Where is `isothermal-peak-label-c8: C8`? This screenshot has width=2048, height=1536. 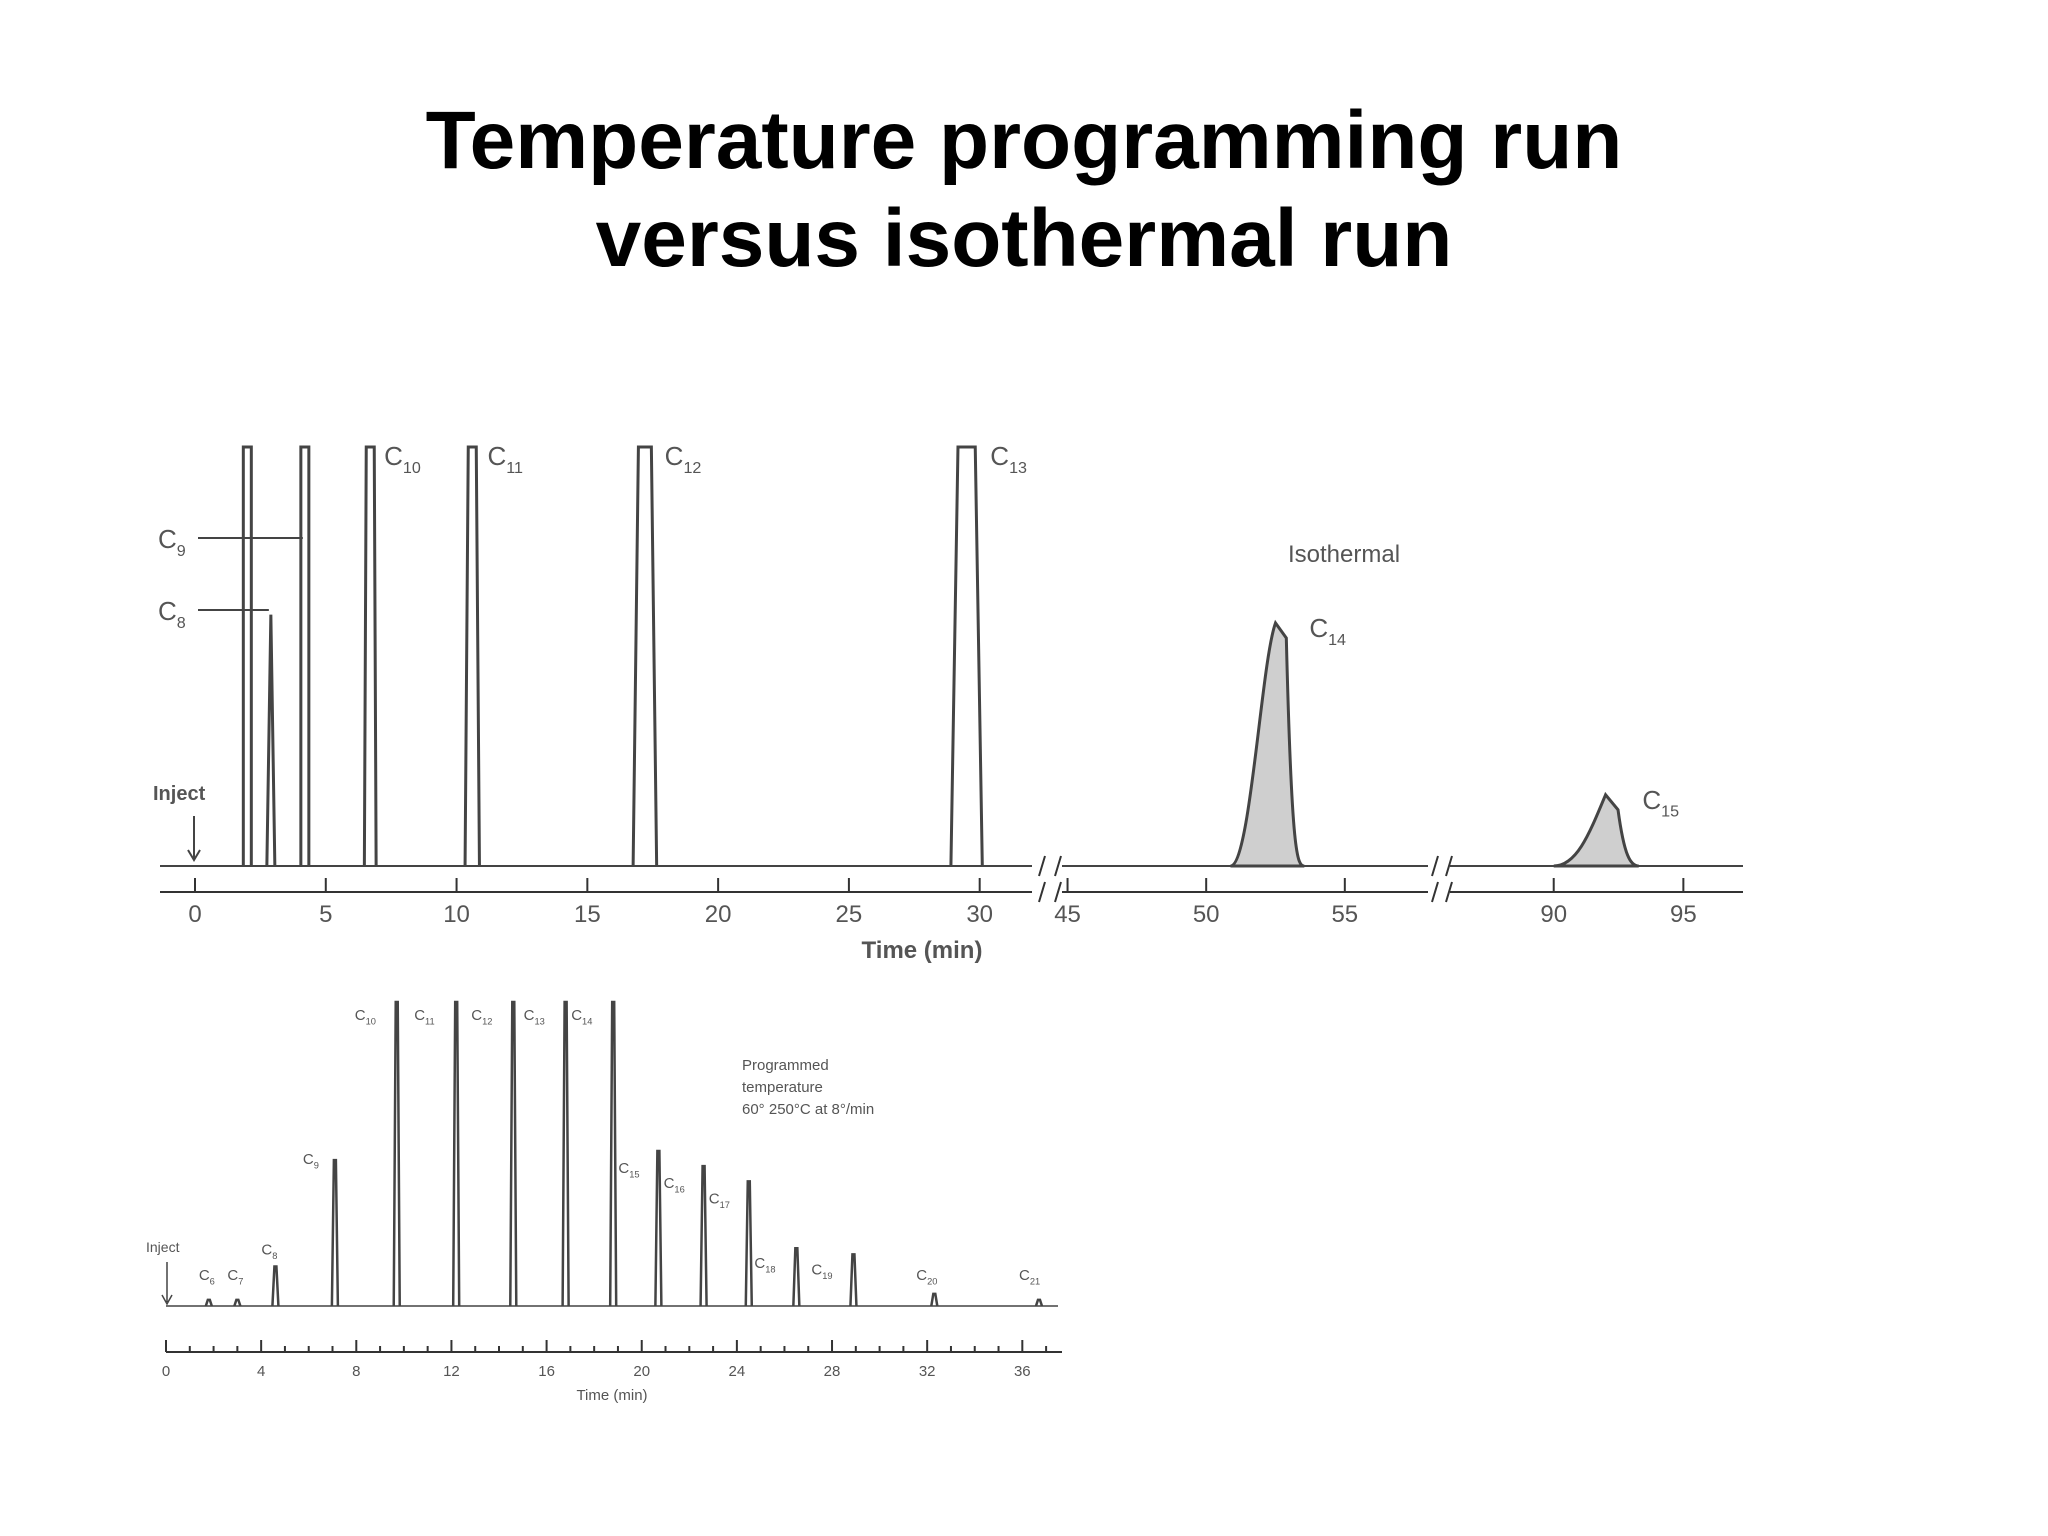 isothermal-peak-label-c8: C8 is located at coordinates (172, 614).